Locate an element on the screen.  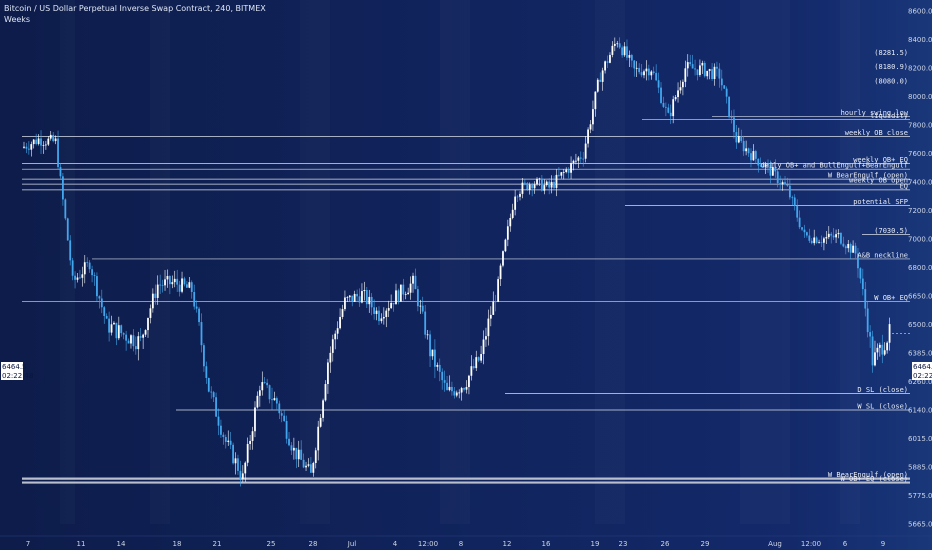
time-tick-label: 14 is located at coordinates (121, 544).